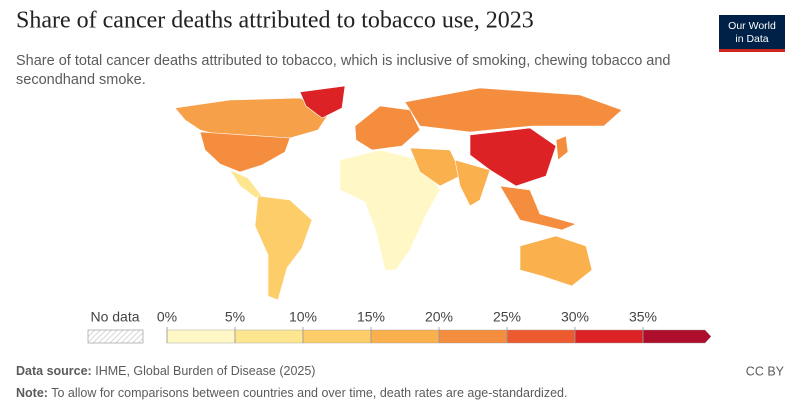  Describe the element at coordinates (751, 39) in the screenshot. I see `logo-text: in Data` at that location.